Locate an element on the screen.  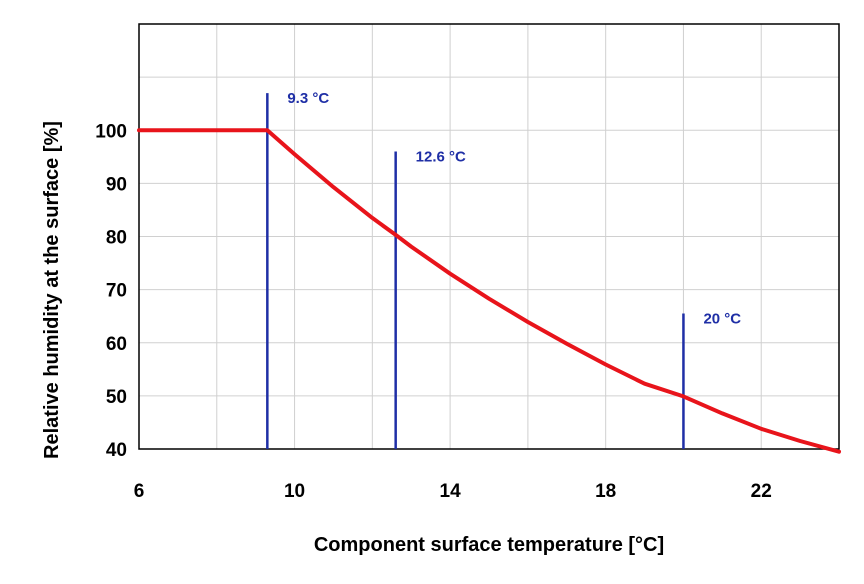
x-tick-label: 10 is located at coordinates (294, 491).